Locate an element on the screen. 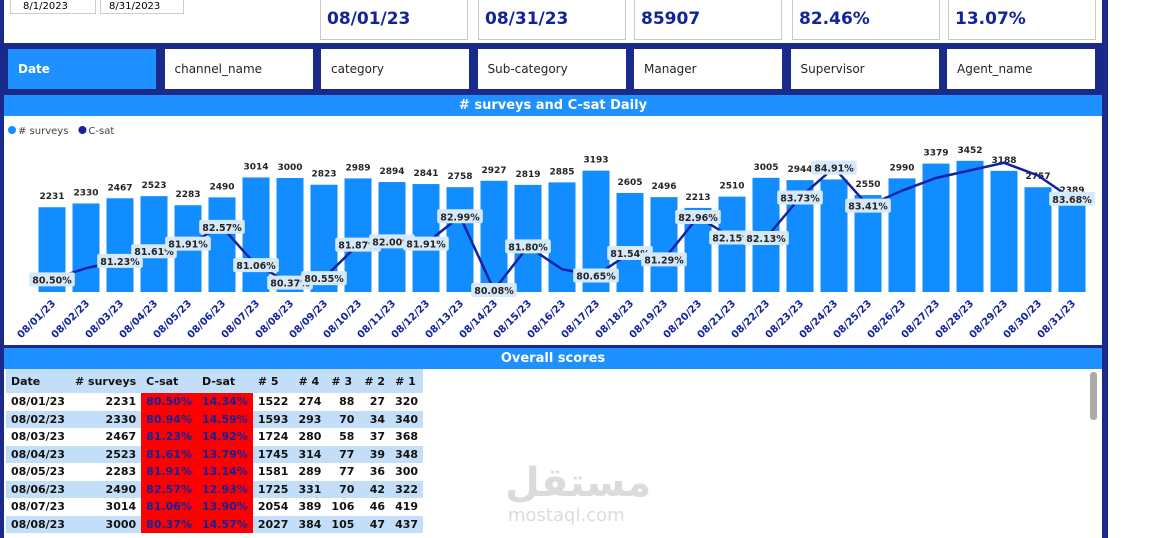 This screenshot has width=1152, height=538. line-label-text: 83.68% is located at coordinates (1072, 200).